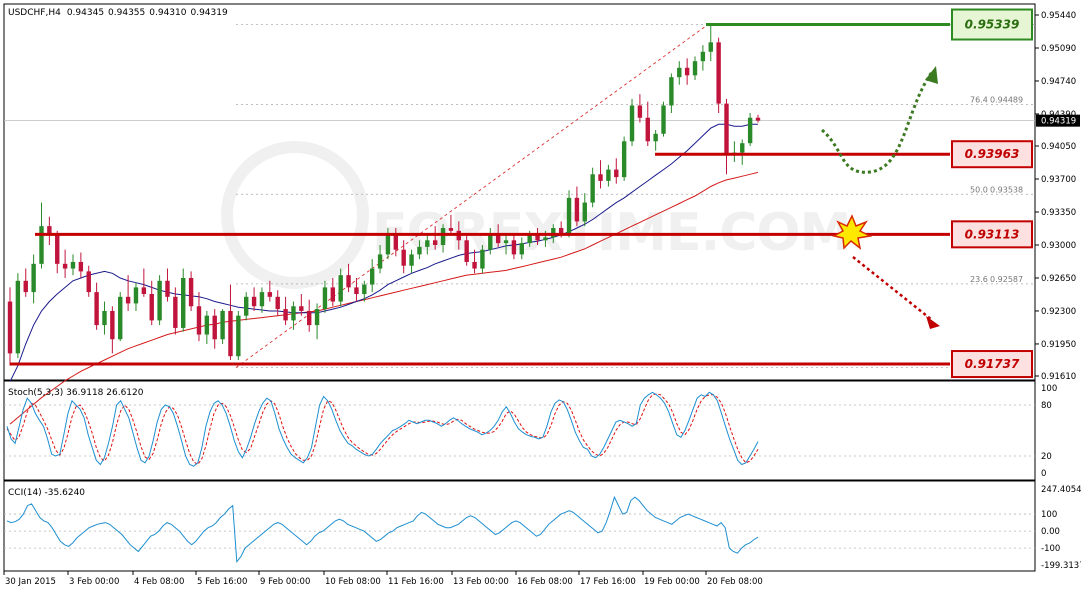 This screenshot has height=595, width=1081. I want to click on price-tick-label: 0.91610, so click(1058, 377).